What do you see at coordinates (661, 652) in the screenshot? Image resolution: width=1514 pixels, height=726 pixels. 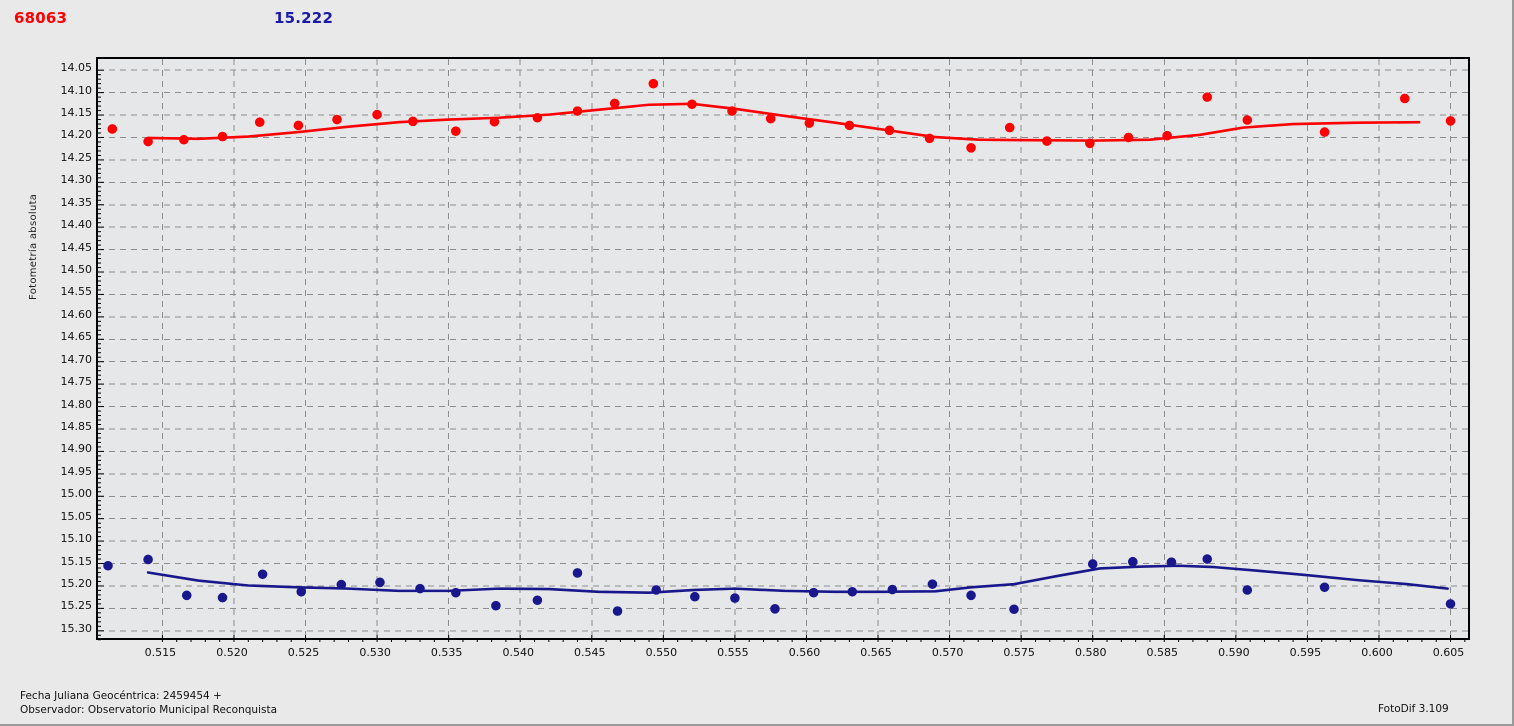 I see `x-tick-label: 0.550` at bounding box center [661, 652].